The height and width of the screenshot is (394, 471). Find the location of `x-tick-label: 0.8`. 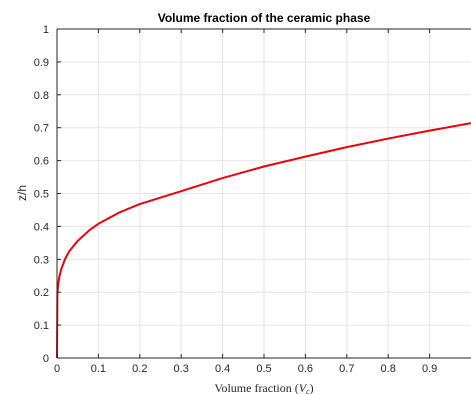

x-tick-label: 0.8 is located at coordinates (388, 369).